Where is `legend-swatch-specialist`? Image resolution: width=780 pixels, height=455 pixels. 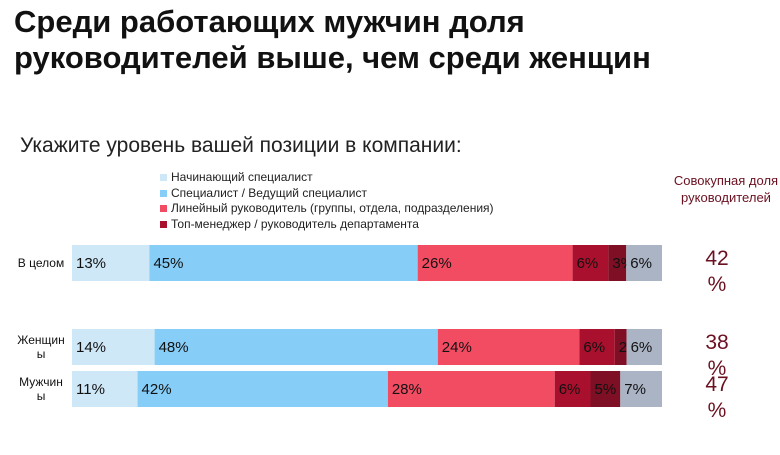
legend-swatch-specialist is located at coordinates (163, 193).